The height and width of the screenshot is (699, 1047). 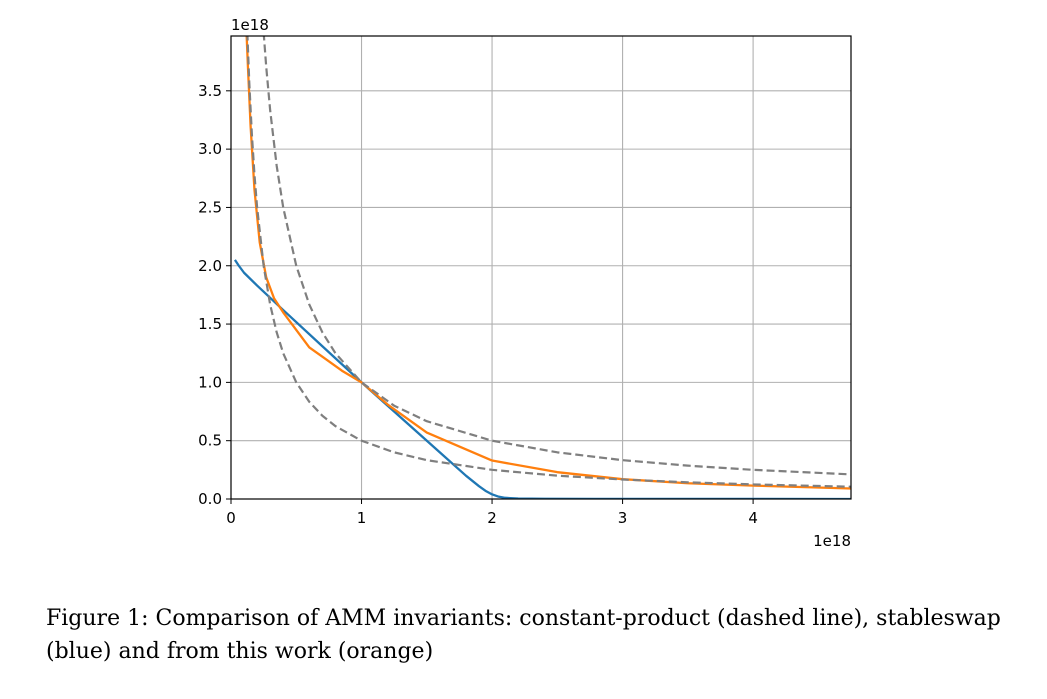 I want to click on y-tick-label-4: 2.0, so click(x=210, y=266).